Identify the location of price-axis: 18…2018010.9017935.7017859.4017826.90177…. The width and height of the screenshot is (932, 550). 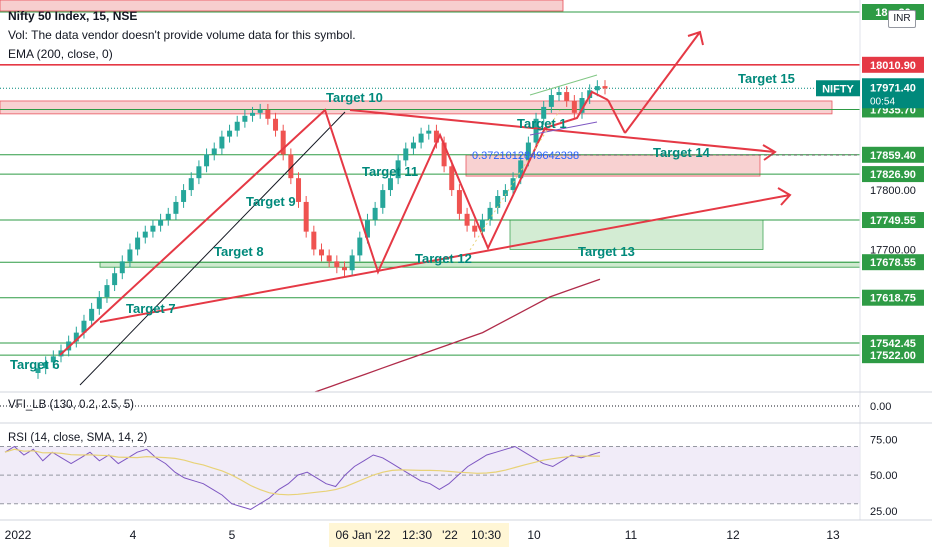
(870, 260).